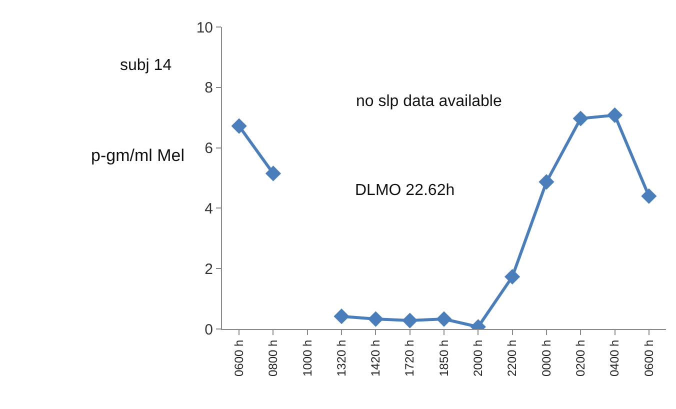 Image resolution: width=676 pixels, height=409 pixels. Describe the element at coordinates (409, 358) in the screenshot. I see `x-tick-label: 1720 h` at that location.